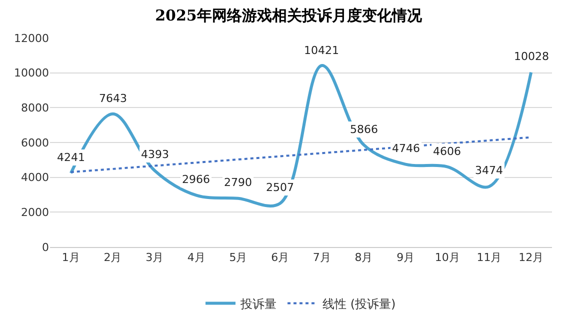 Image resolution: width=577 pixels, height=330 pixels. I want to click on x-tick-label: 2月, so click(113, 257).